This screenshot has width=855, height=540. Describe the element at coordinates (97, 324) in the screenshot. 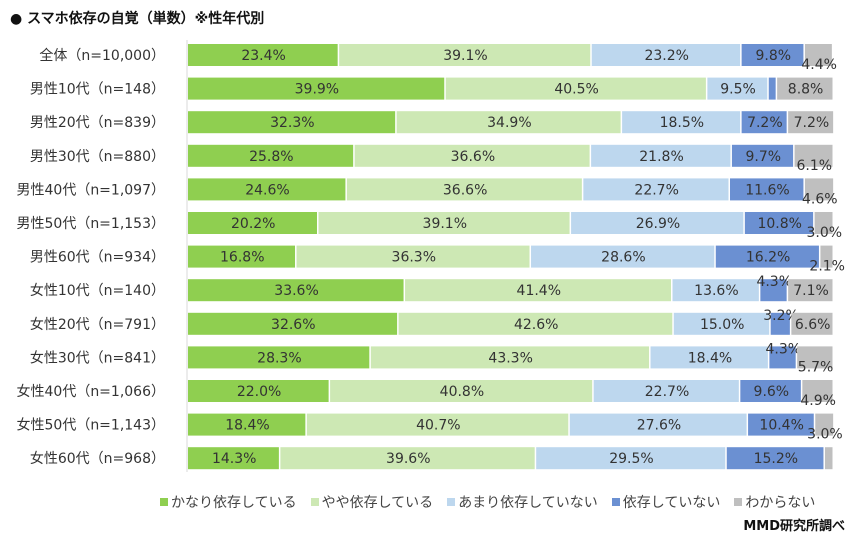

I see `category-label: 女性20代（n=791）` at that location.